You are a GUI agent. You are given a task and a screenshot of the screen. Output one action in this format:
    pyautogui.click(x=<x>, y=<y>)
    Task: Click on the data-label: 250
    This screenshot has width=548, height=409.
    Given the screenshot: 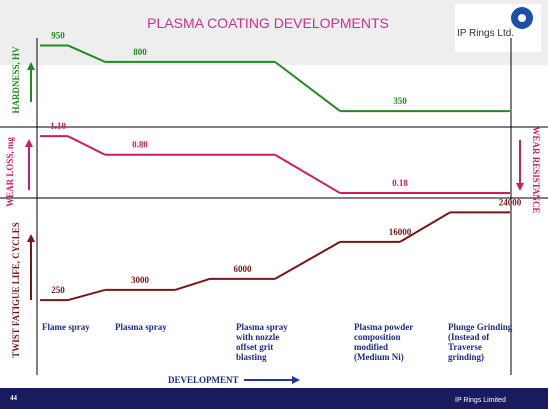 What is the action you would take?
    pyautogui.click(x=58, y=290)
    